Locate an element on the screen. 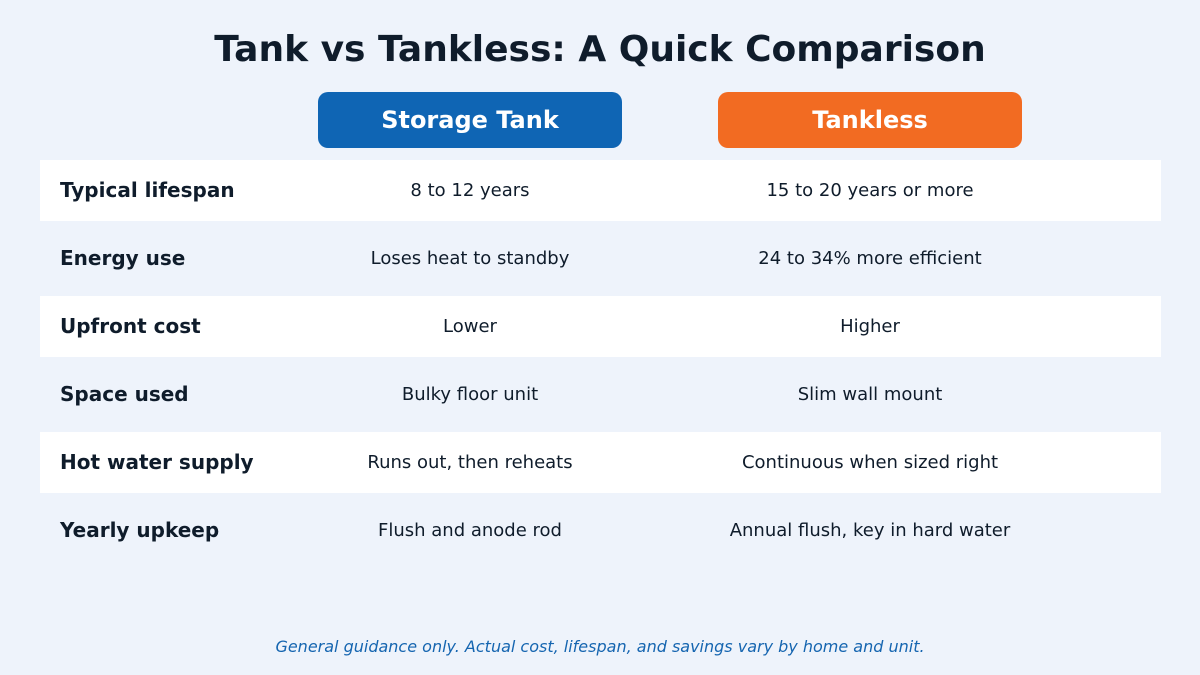 Image resolution: width=1200 pixels, height=675 pixels. table-row: Upfront cost Lower Higher is located at coordinates (600, 326).